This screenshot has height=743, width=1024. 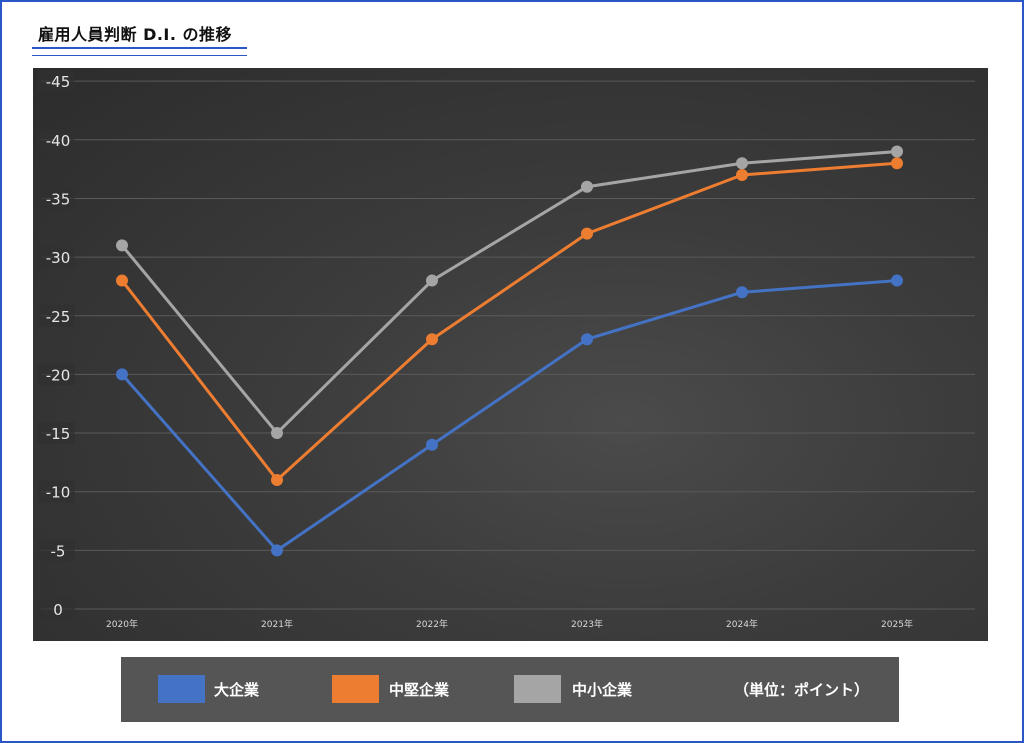 I want to click on y-tick-label: -30, so click(x=58, y=258).